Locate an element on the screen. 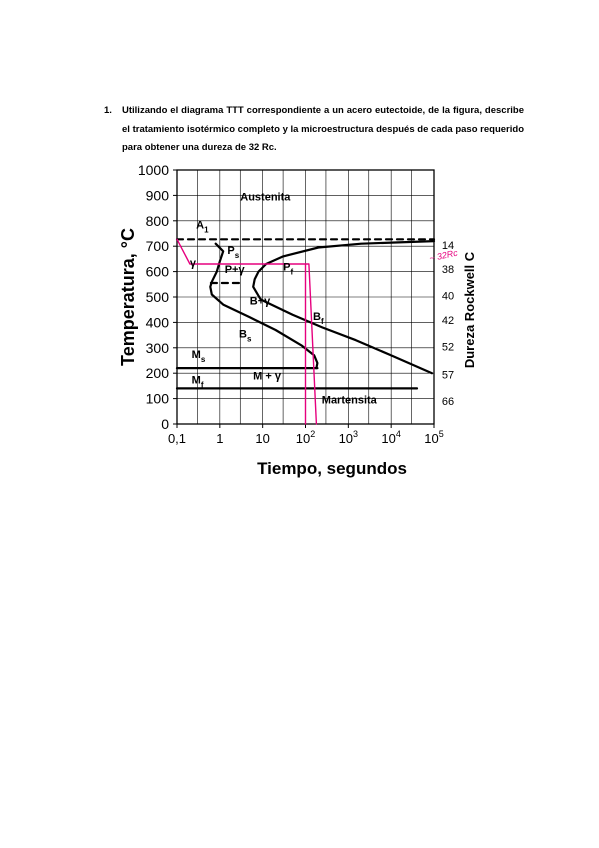 Image resolution: width=599 pixels, height=848 pixels. hardness-label: 42 is located at coordinates (448, 321).